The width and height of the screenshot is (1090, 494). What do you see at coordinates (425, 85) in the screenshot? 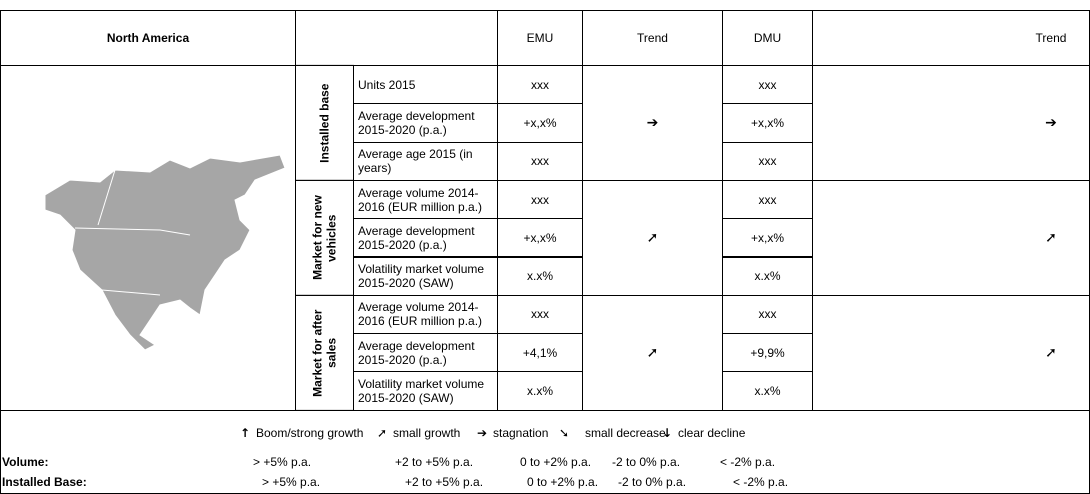
I see `item: Units 2015` at bounding box center [425, 85].